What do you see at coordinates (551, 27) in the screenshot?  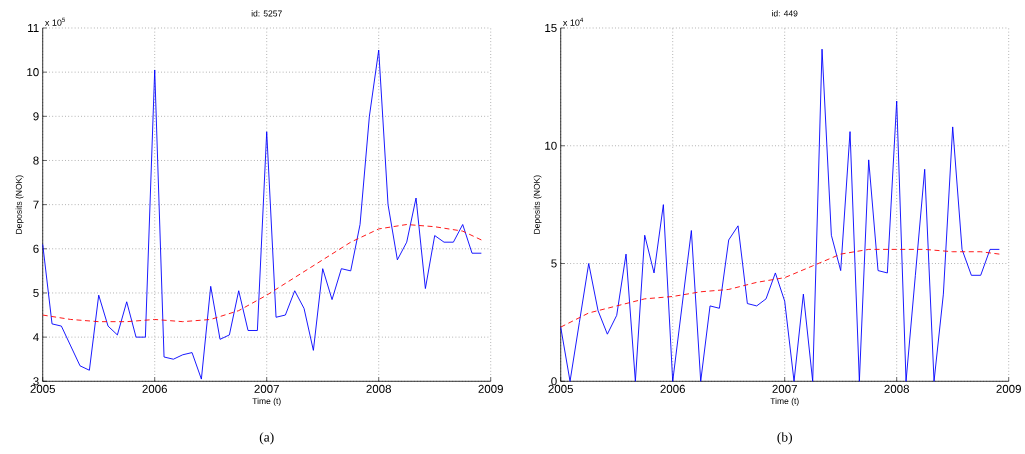 I see `y-tick-label: 15` at bounding box center [551, 27].